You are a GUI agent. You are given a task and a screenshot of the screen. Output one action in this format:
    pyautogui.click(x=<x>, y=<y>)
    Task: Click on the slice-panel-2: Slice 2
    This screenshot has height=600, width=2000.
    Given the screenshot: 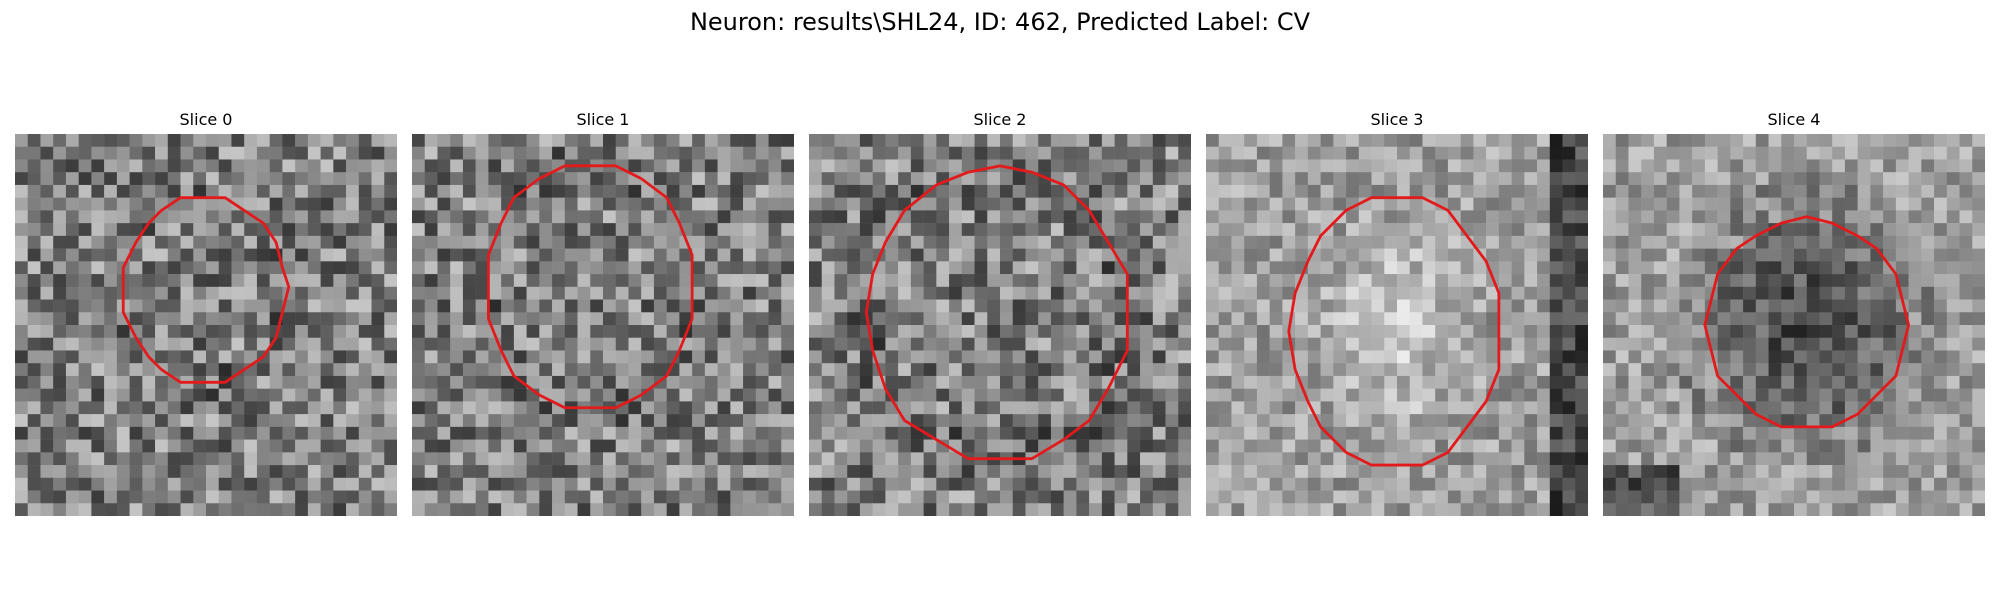 What is the action you would take?
    pyautogui.click(x=1000, y=312)
    